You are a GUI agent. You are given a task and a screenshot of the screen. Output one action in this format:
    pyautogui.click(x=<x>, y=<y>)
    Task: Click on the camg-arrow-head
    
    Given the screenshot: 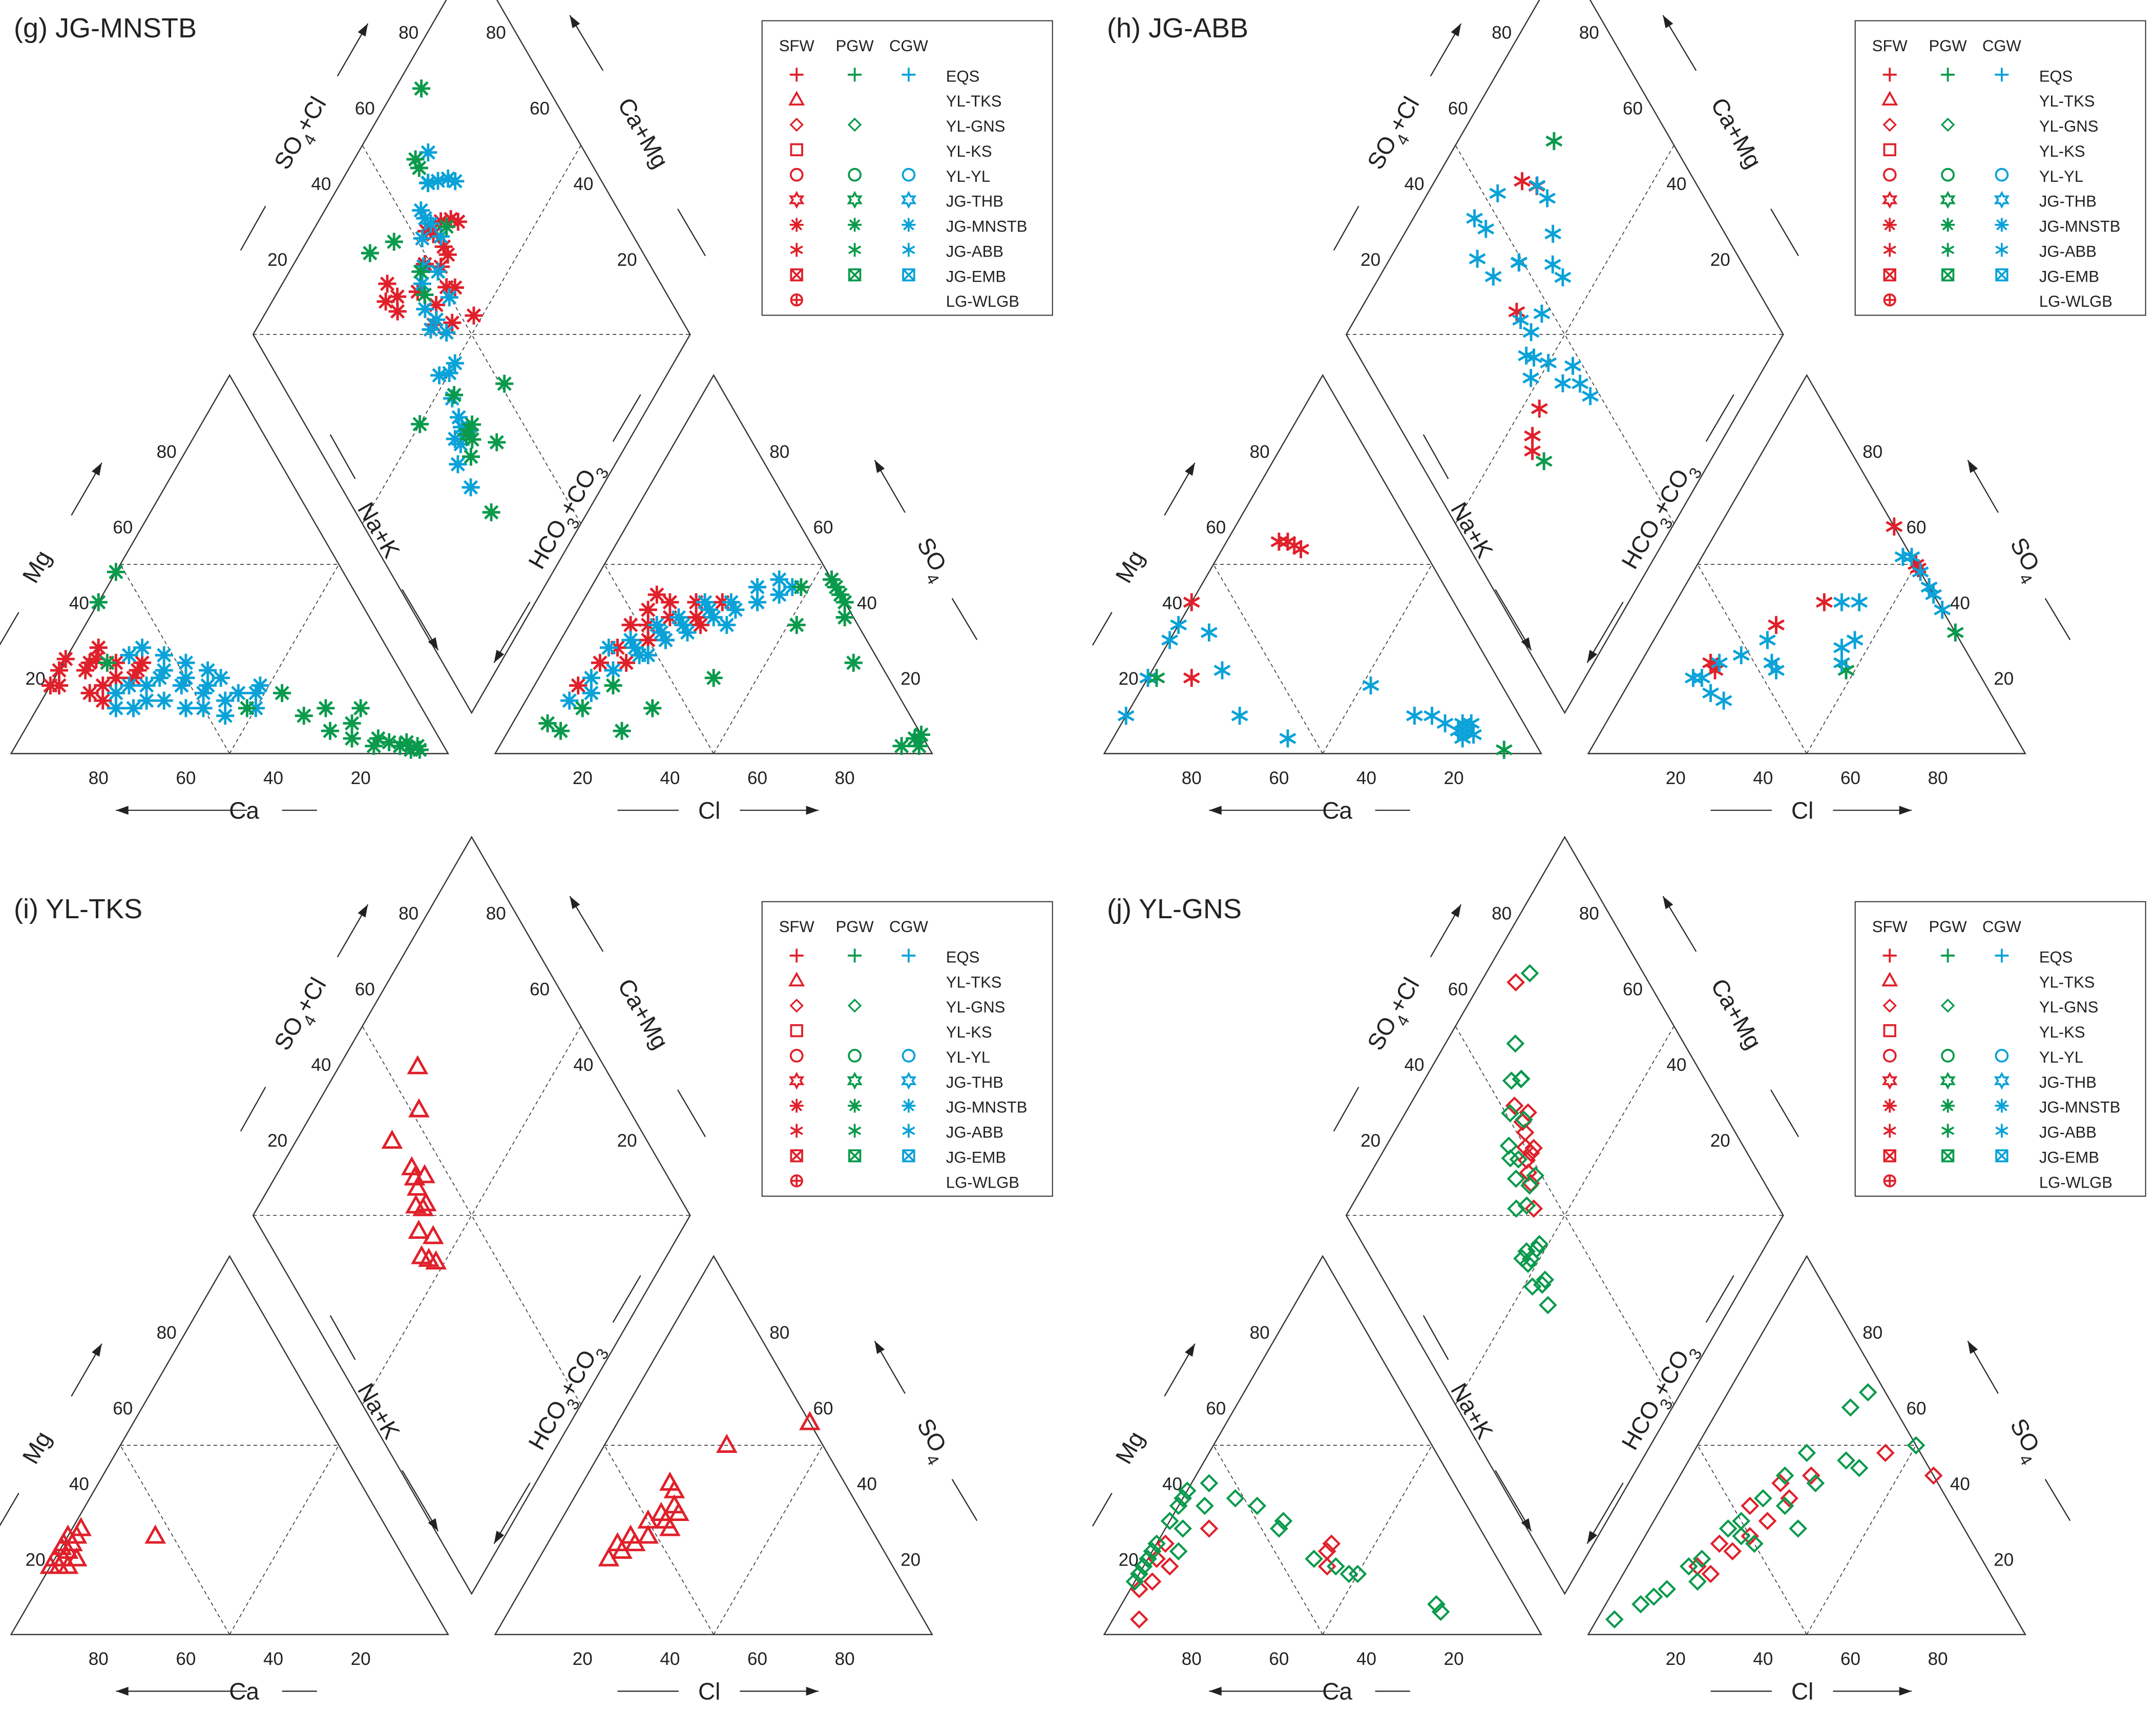 What is the action you would take?
    pyautogui.click(x=1668, y=903)
    